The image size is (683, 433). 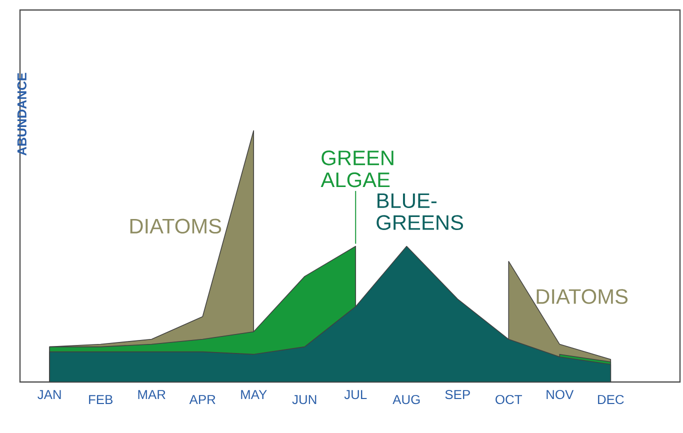 I want to click on x-tick-label: DEC, so click(x=611, y=399).